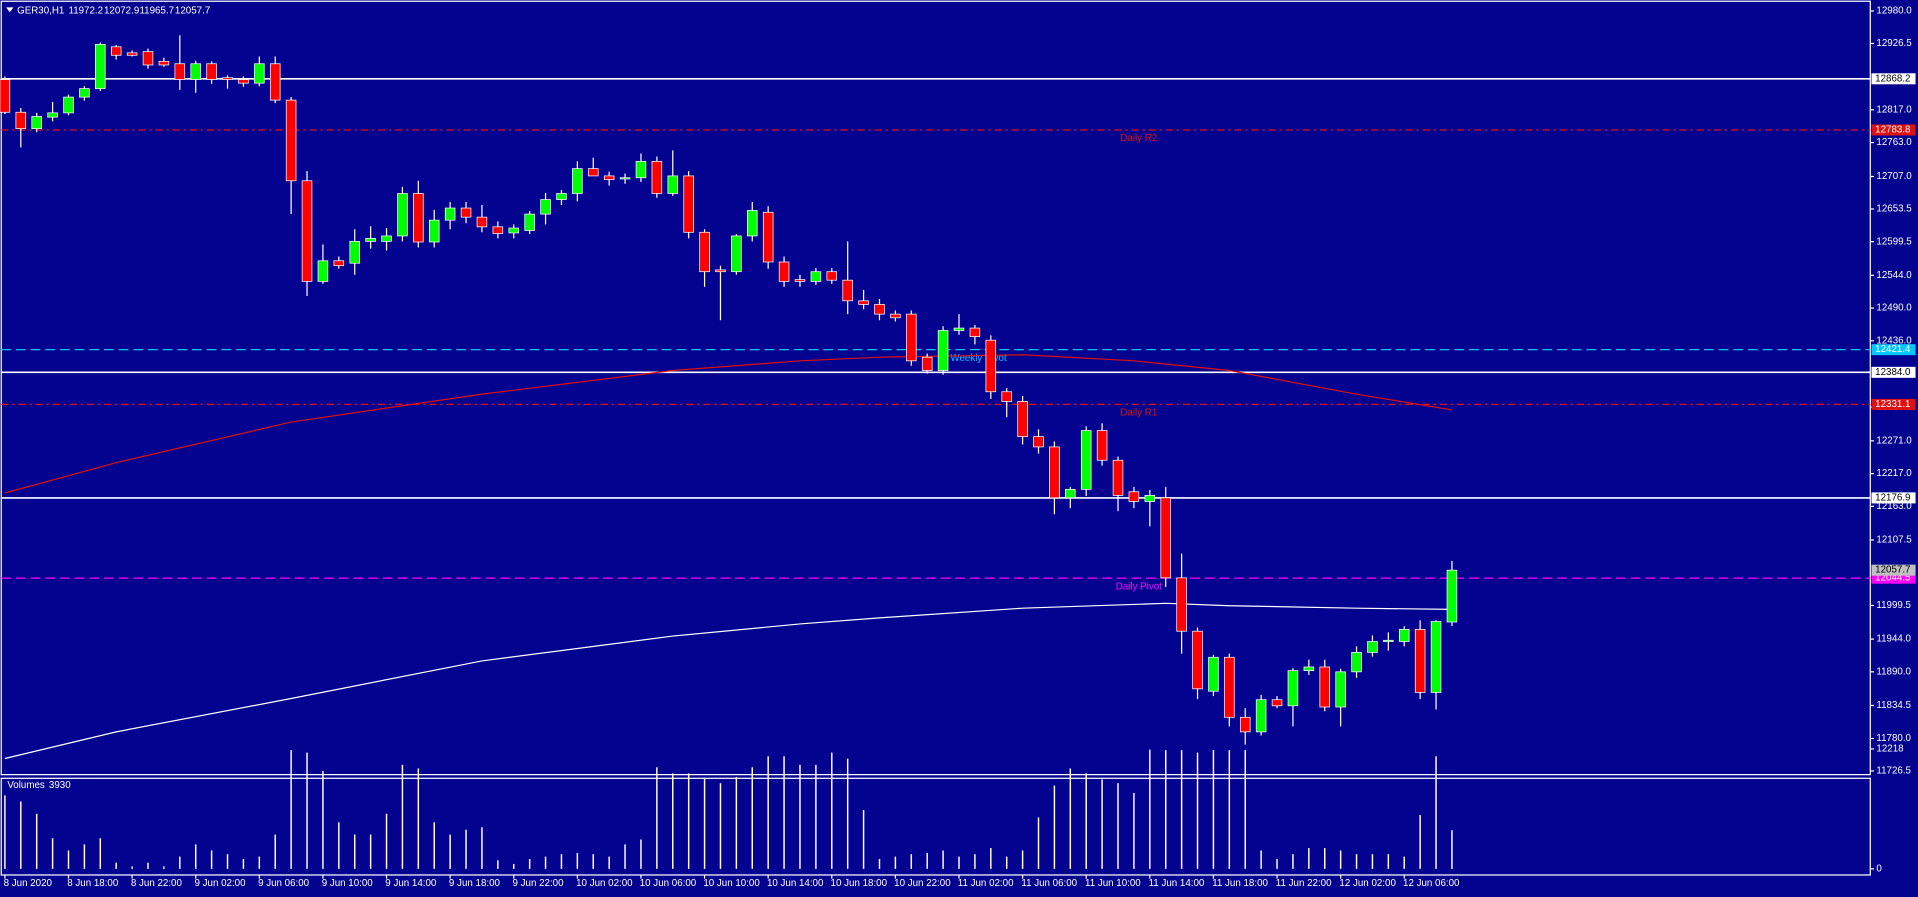 The width and height of the screenshot is (1918, 897). What do you see at coordinates (1879, 868) in the screenshot?
I see `volume-tick-label: 0` at bounding box center [1879, 868].